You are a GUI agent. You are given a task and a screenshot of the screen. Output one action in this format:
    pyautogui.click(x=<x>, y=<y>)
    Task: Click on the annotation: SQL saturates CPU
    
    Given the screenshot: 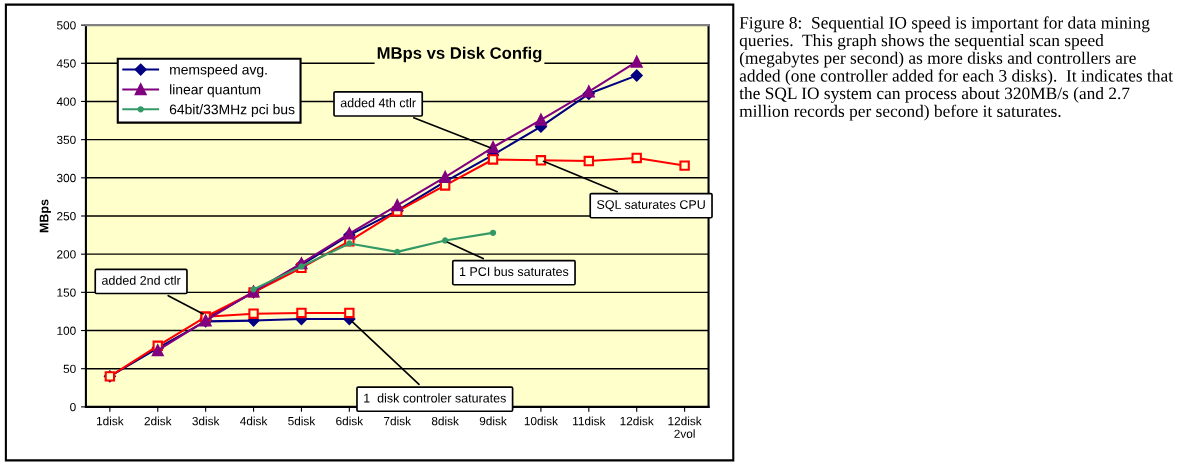 What is the action you would take?
    pyautogui.click(x=651, y=206)
    